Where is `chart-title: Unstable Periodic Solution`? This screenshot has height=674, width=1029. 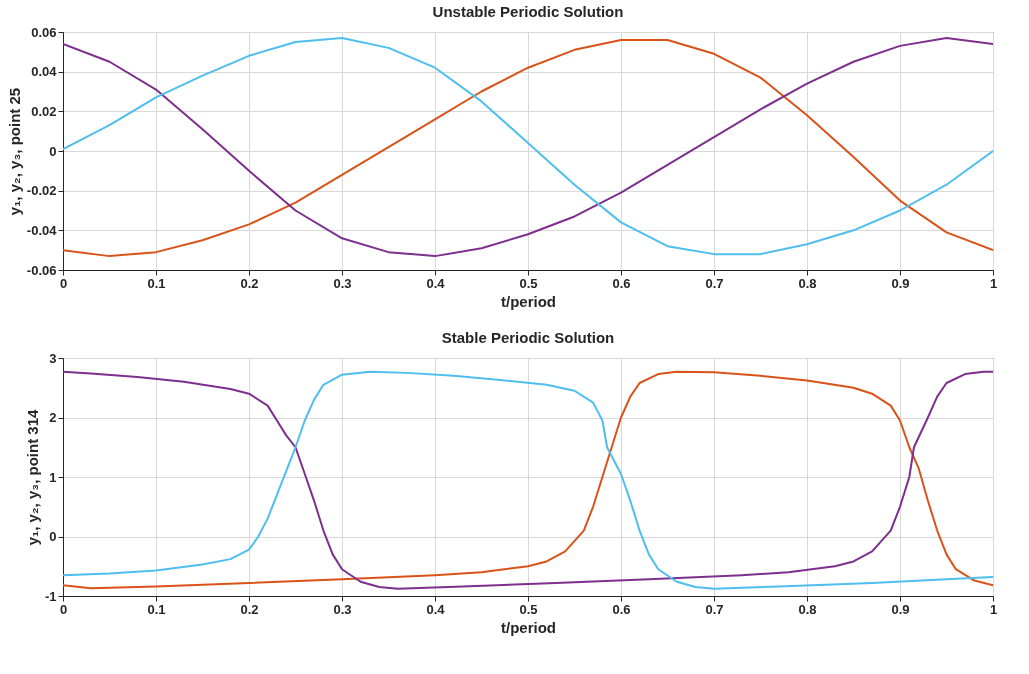 chart-title: Unstable Periodic Solution is located at coordinates (528, 11).